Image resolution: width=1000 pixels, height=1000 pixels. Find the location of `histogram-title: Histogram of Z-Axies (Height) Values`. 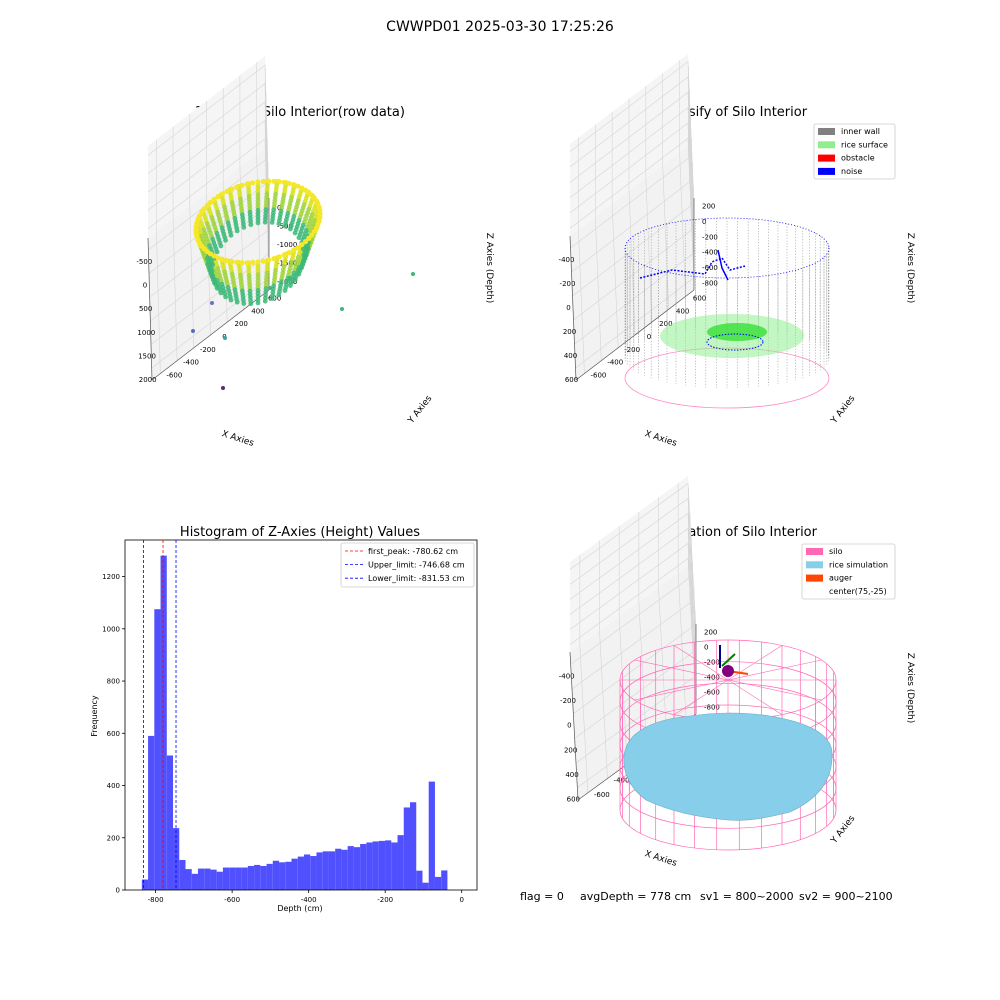

histogram-title: Histogram of Z-Axies (Height) Values is located at coordinates (300, 532).